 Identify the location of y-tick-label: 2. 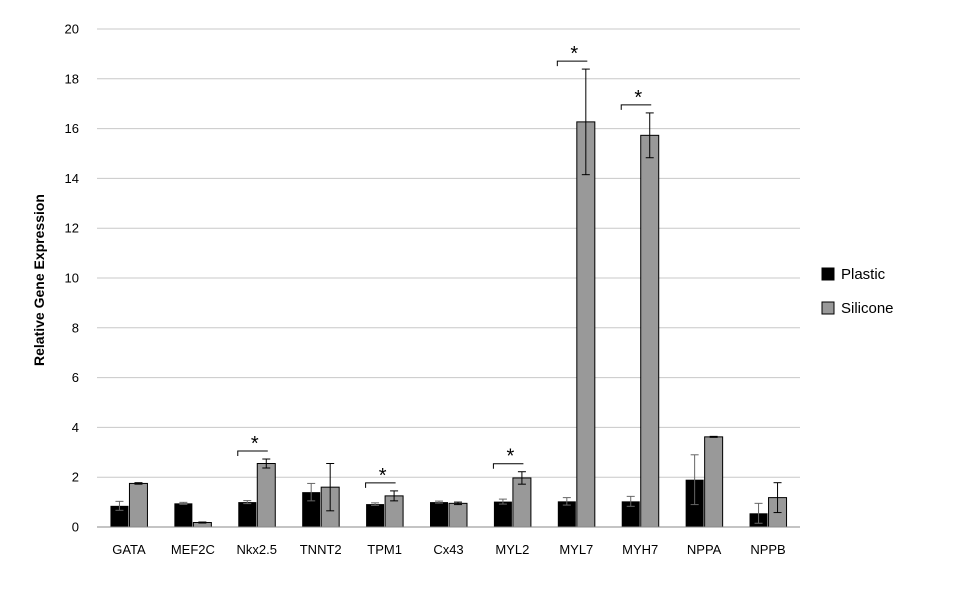
(75, 477).